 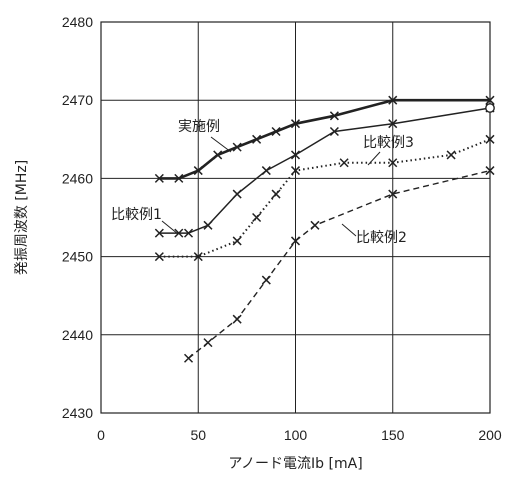 What do you see at coordinates (136, 215) in the screenshot?
I see `series-annotation-label: 比較例1` at bounding box center [136, 215].